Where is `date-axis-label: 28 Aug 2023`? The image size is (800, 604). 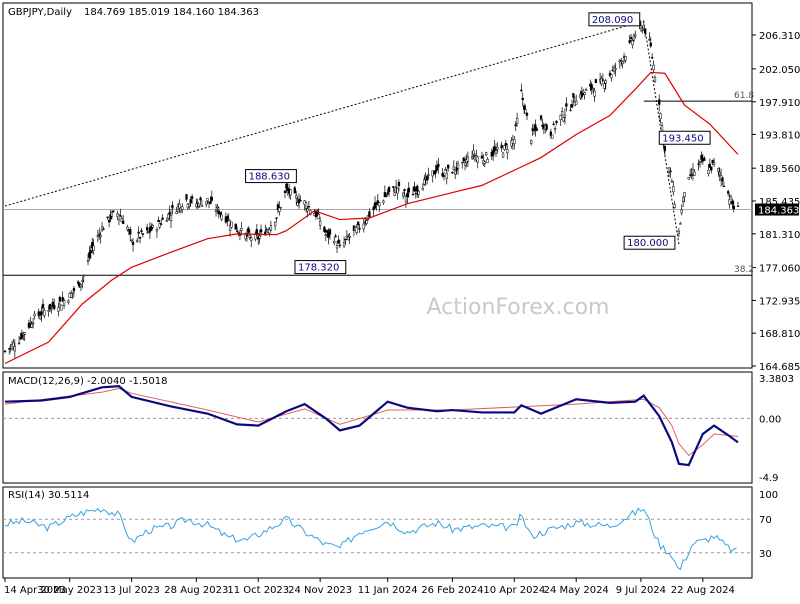
date-axis-label: 28 Aug 2023 is located at coordinates (196, 590).